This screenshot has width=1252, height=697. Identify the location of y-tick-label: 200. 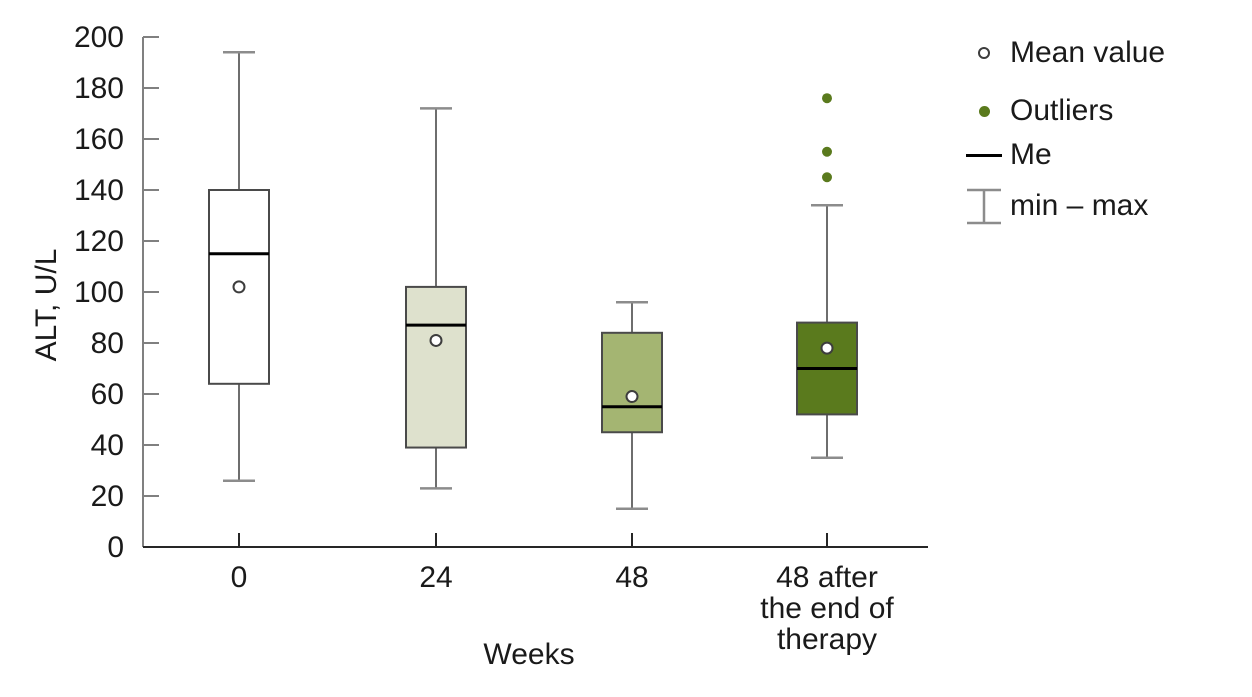
(99, 37).